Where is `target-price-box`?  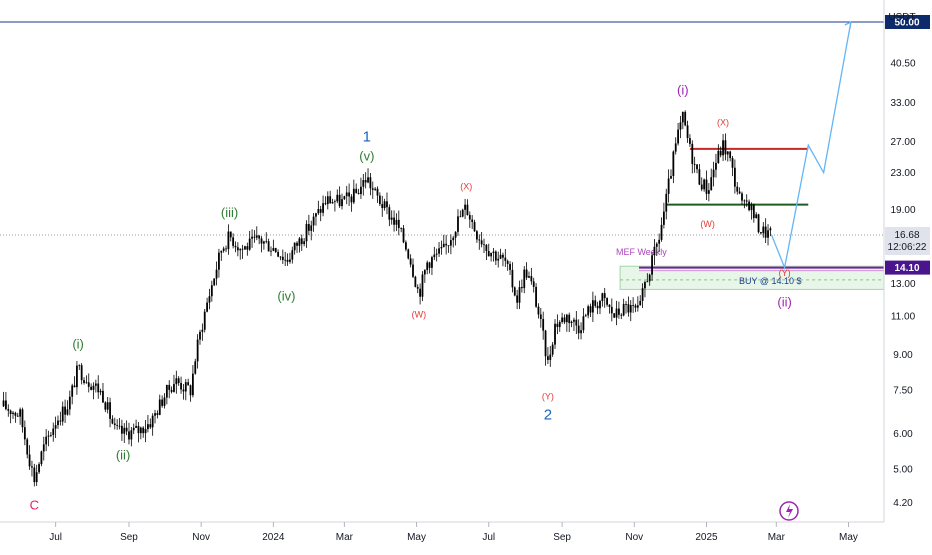 target-price-box is located at coordinates (907, 21).